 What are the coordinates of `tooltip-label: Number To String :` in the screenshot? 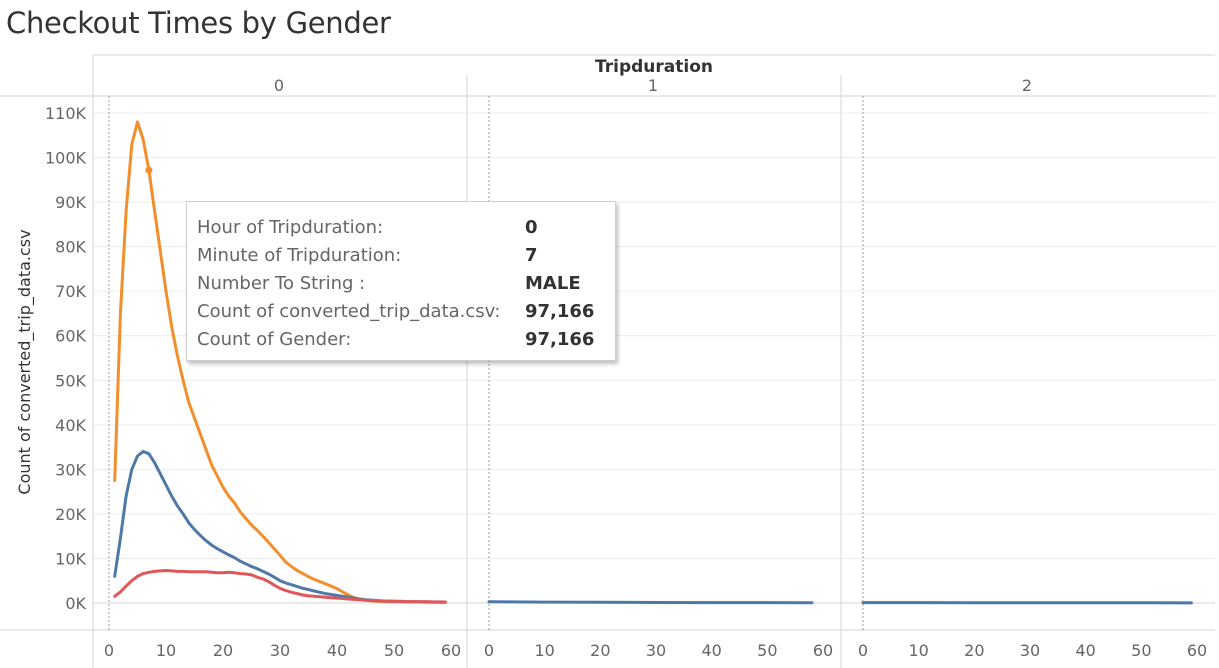 It's located at (281, 283).